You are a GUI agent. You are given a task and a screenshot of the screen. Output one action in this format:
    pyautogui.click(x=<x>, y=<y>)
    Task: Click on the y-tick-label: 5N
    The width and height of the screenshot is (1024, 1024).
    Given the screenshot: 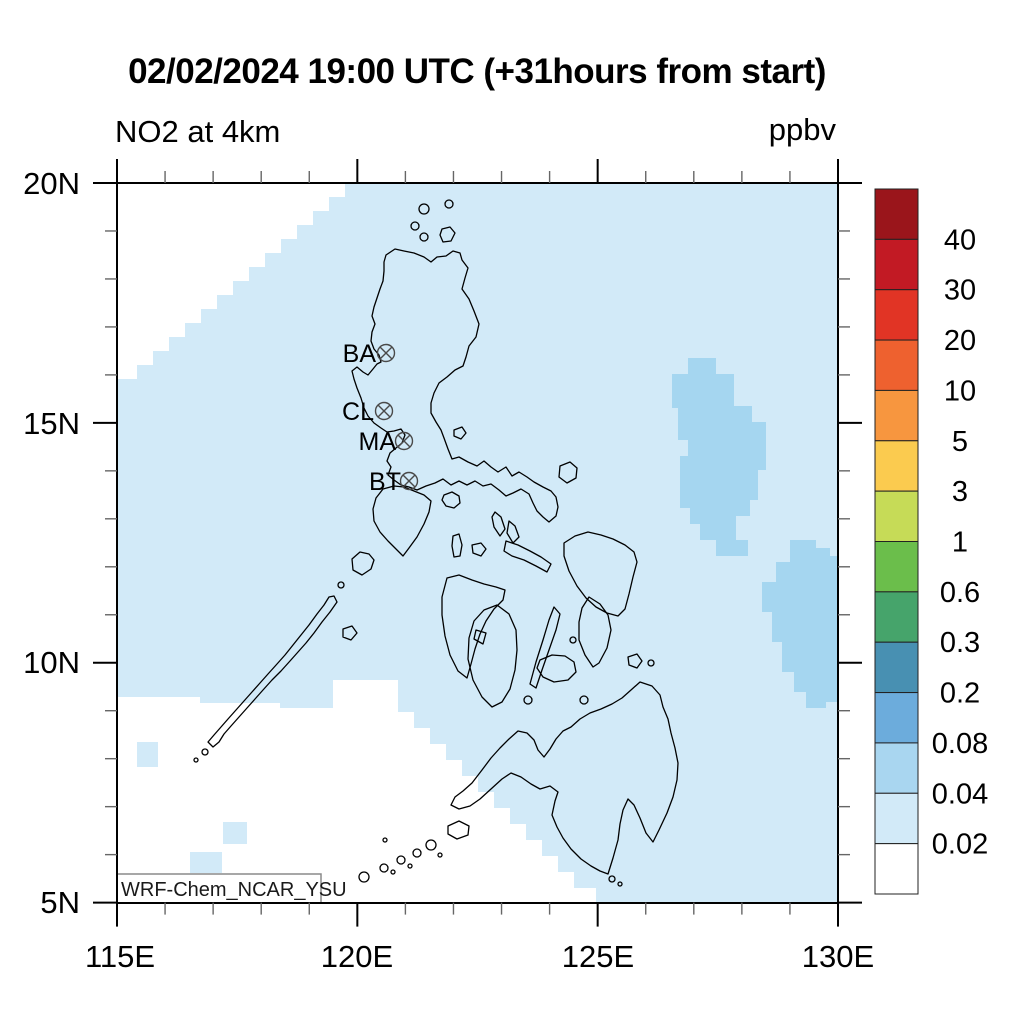 What is the action you would take?
    pyautogui.click(x=60, y=902)
    